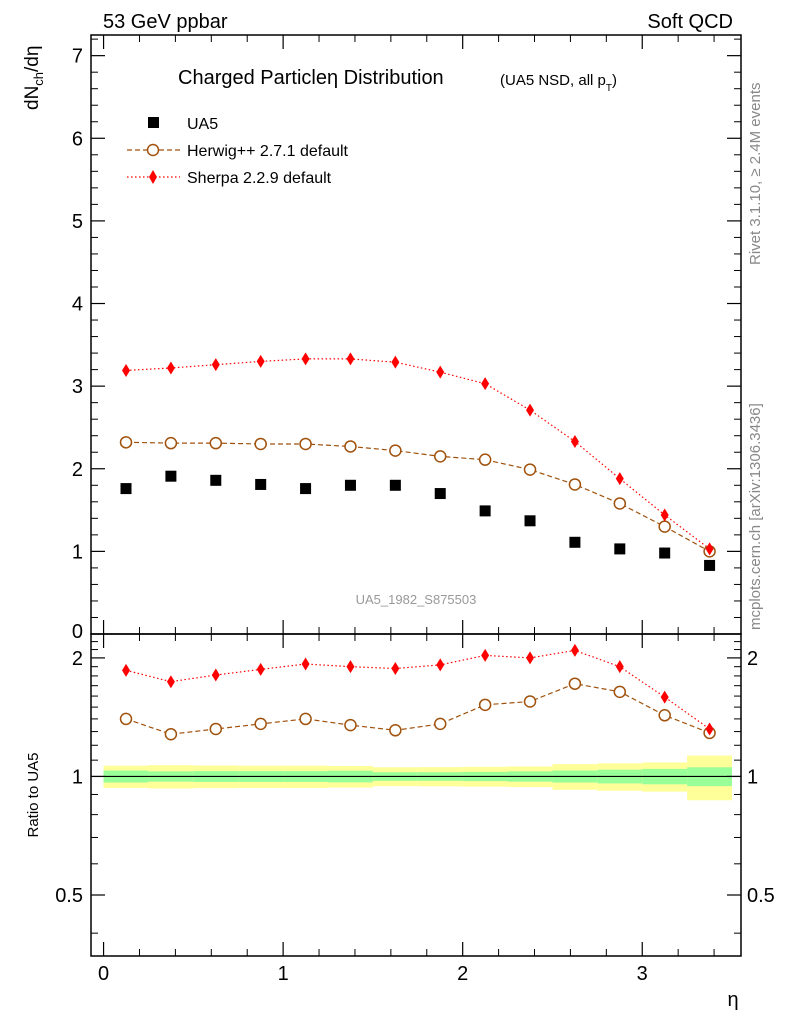  I want to click on legend-label-herwig: Herwig++ 2.7.1 default, so click(268, 151).